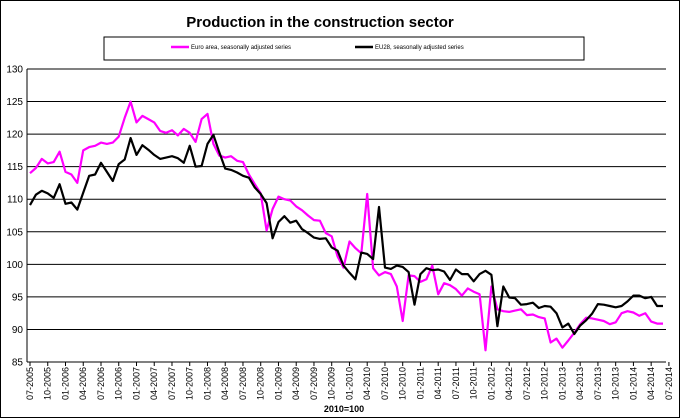 The image size is (680, 418). Describe the element at coordinates (562, 383) in the screenshot. I see `x-tick-label: 01-2013` at that location.